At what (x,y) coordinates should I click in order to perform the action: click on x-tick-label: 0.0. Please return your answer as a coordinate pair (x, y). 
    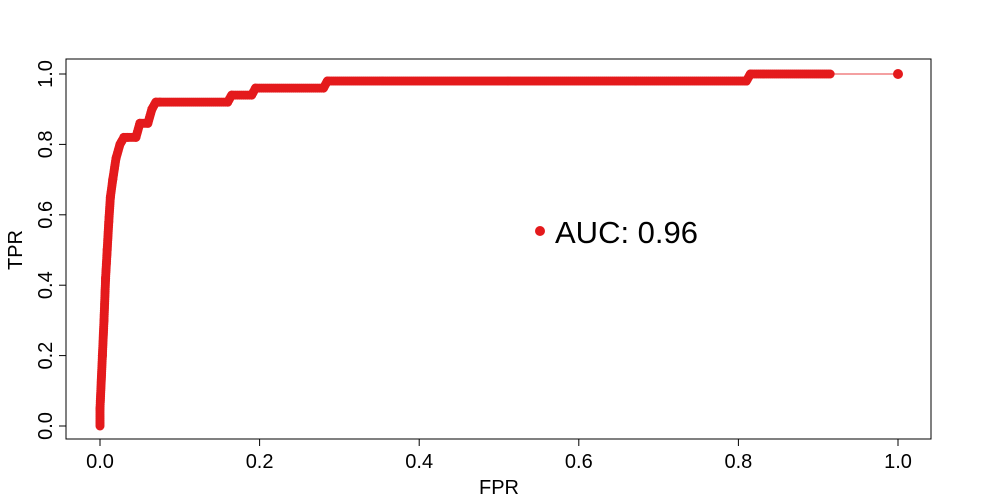
    Looking at the image, I should click on (100, 462).